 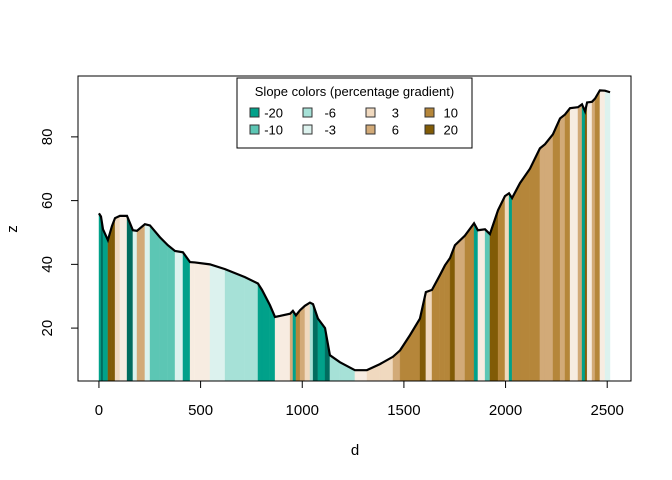 I want to click on x-tick-label: 0, so click(x=99, y=410).